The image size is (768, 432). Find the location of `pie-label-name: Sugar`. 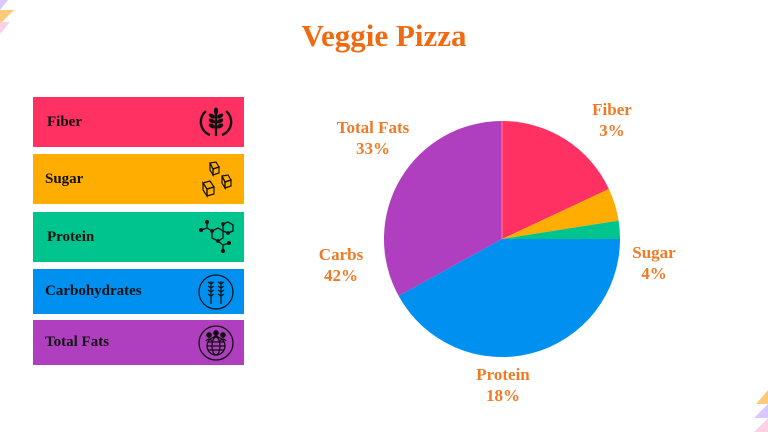

pie-label-name: Sugar is located at coordinates (654, 252).